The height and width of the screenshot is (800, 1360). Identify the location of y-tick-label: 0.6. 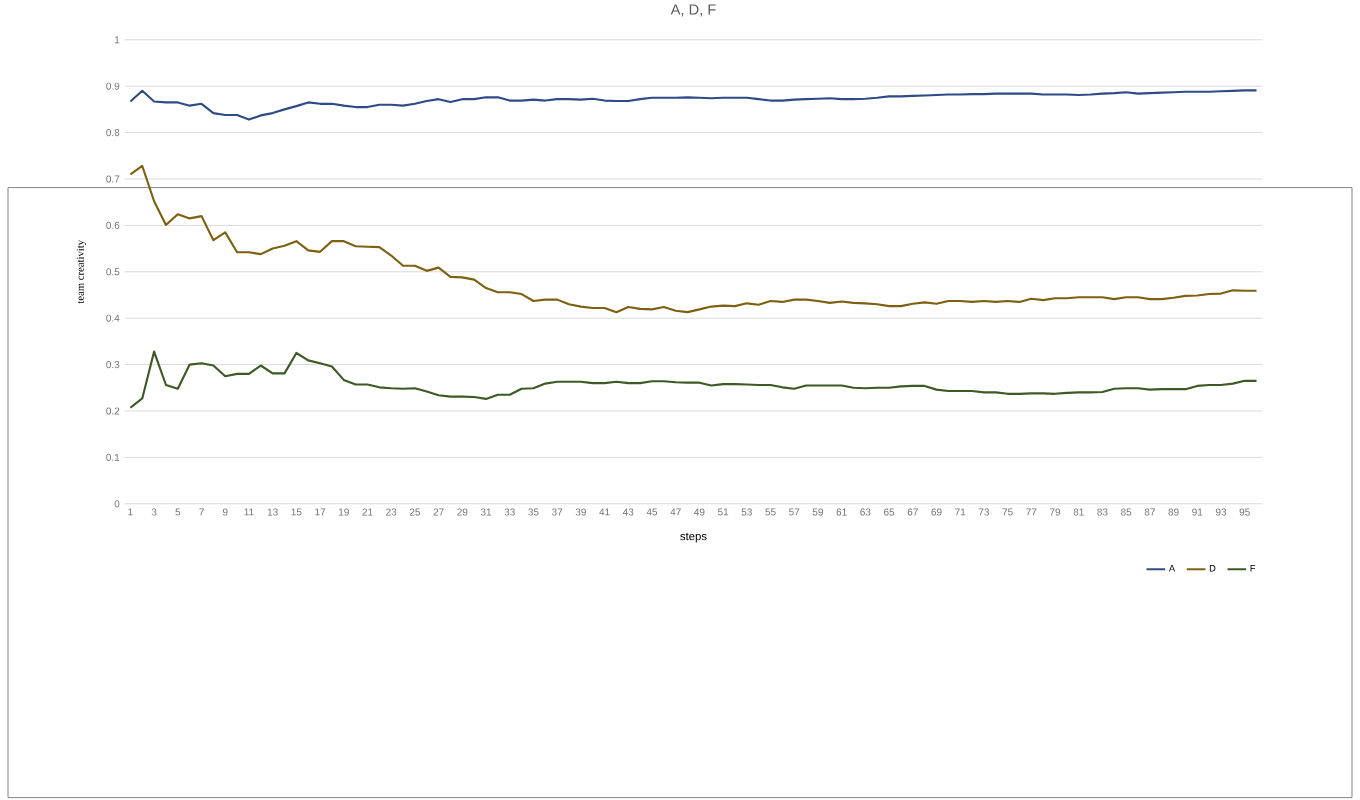
(113, 226).